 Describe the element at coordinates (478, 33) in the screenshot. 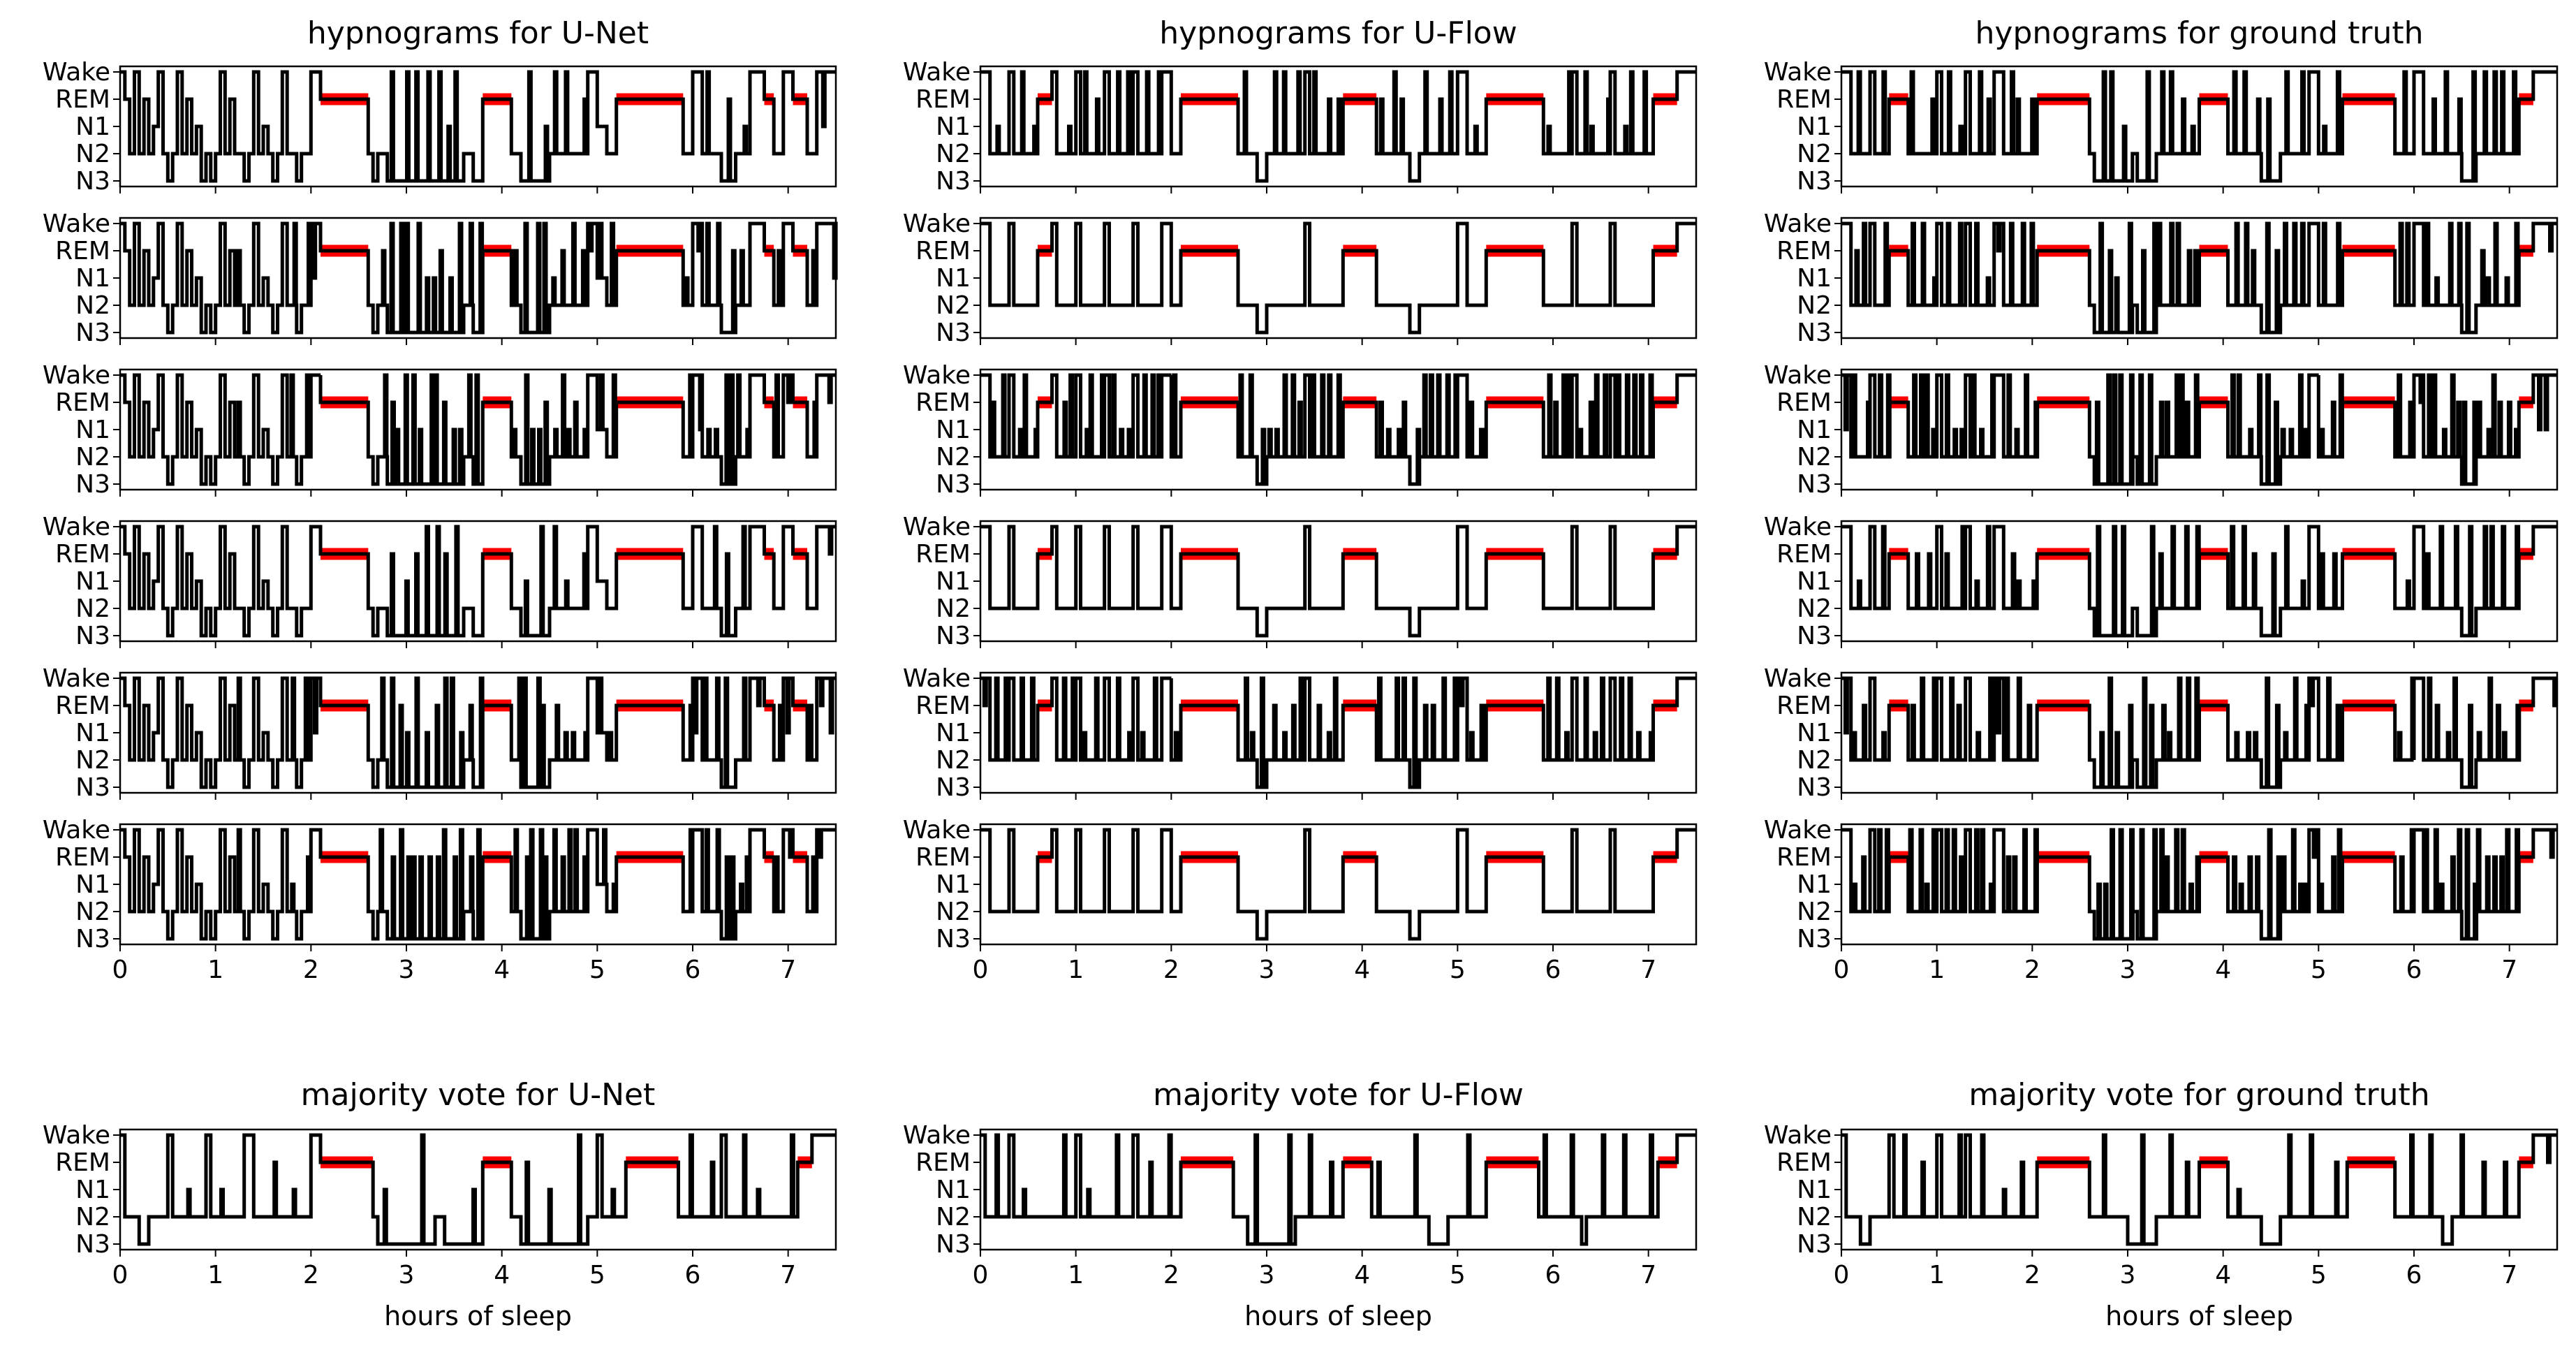

I see `column-title: hypnograms for U-Net` at that location.